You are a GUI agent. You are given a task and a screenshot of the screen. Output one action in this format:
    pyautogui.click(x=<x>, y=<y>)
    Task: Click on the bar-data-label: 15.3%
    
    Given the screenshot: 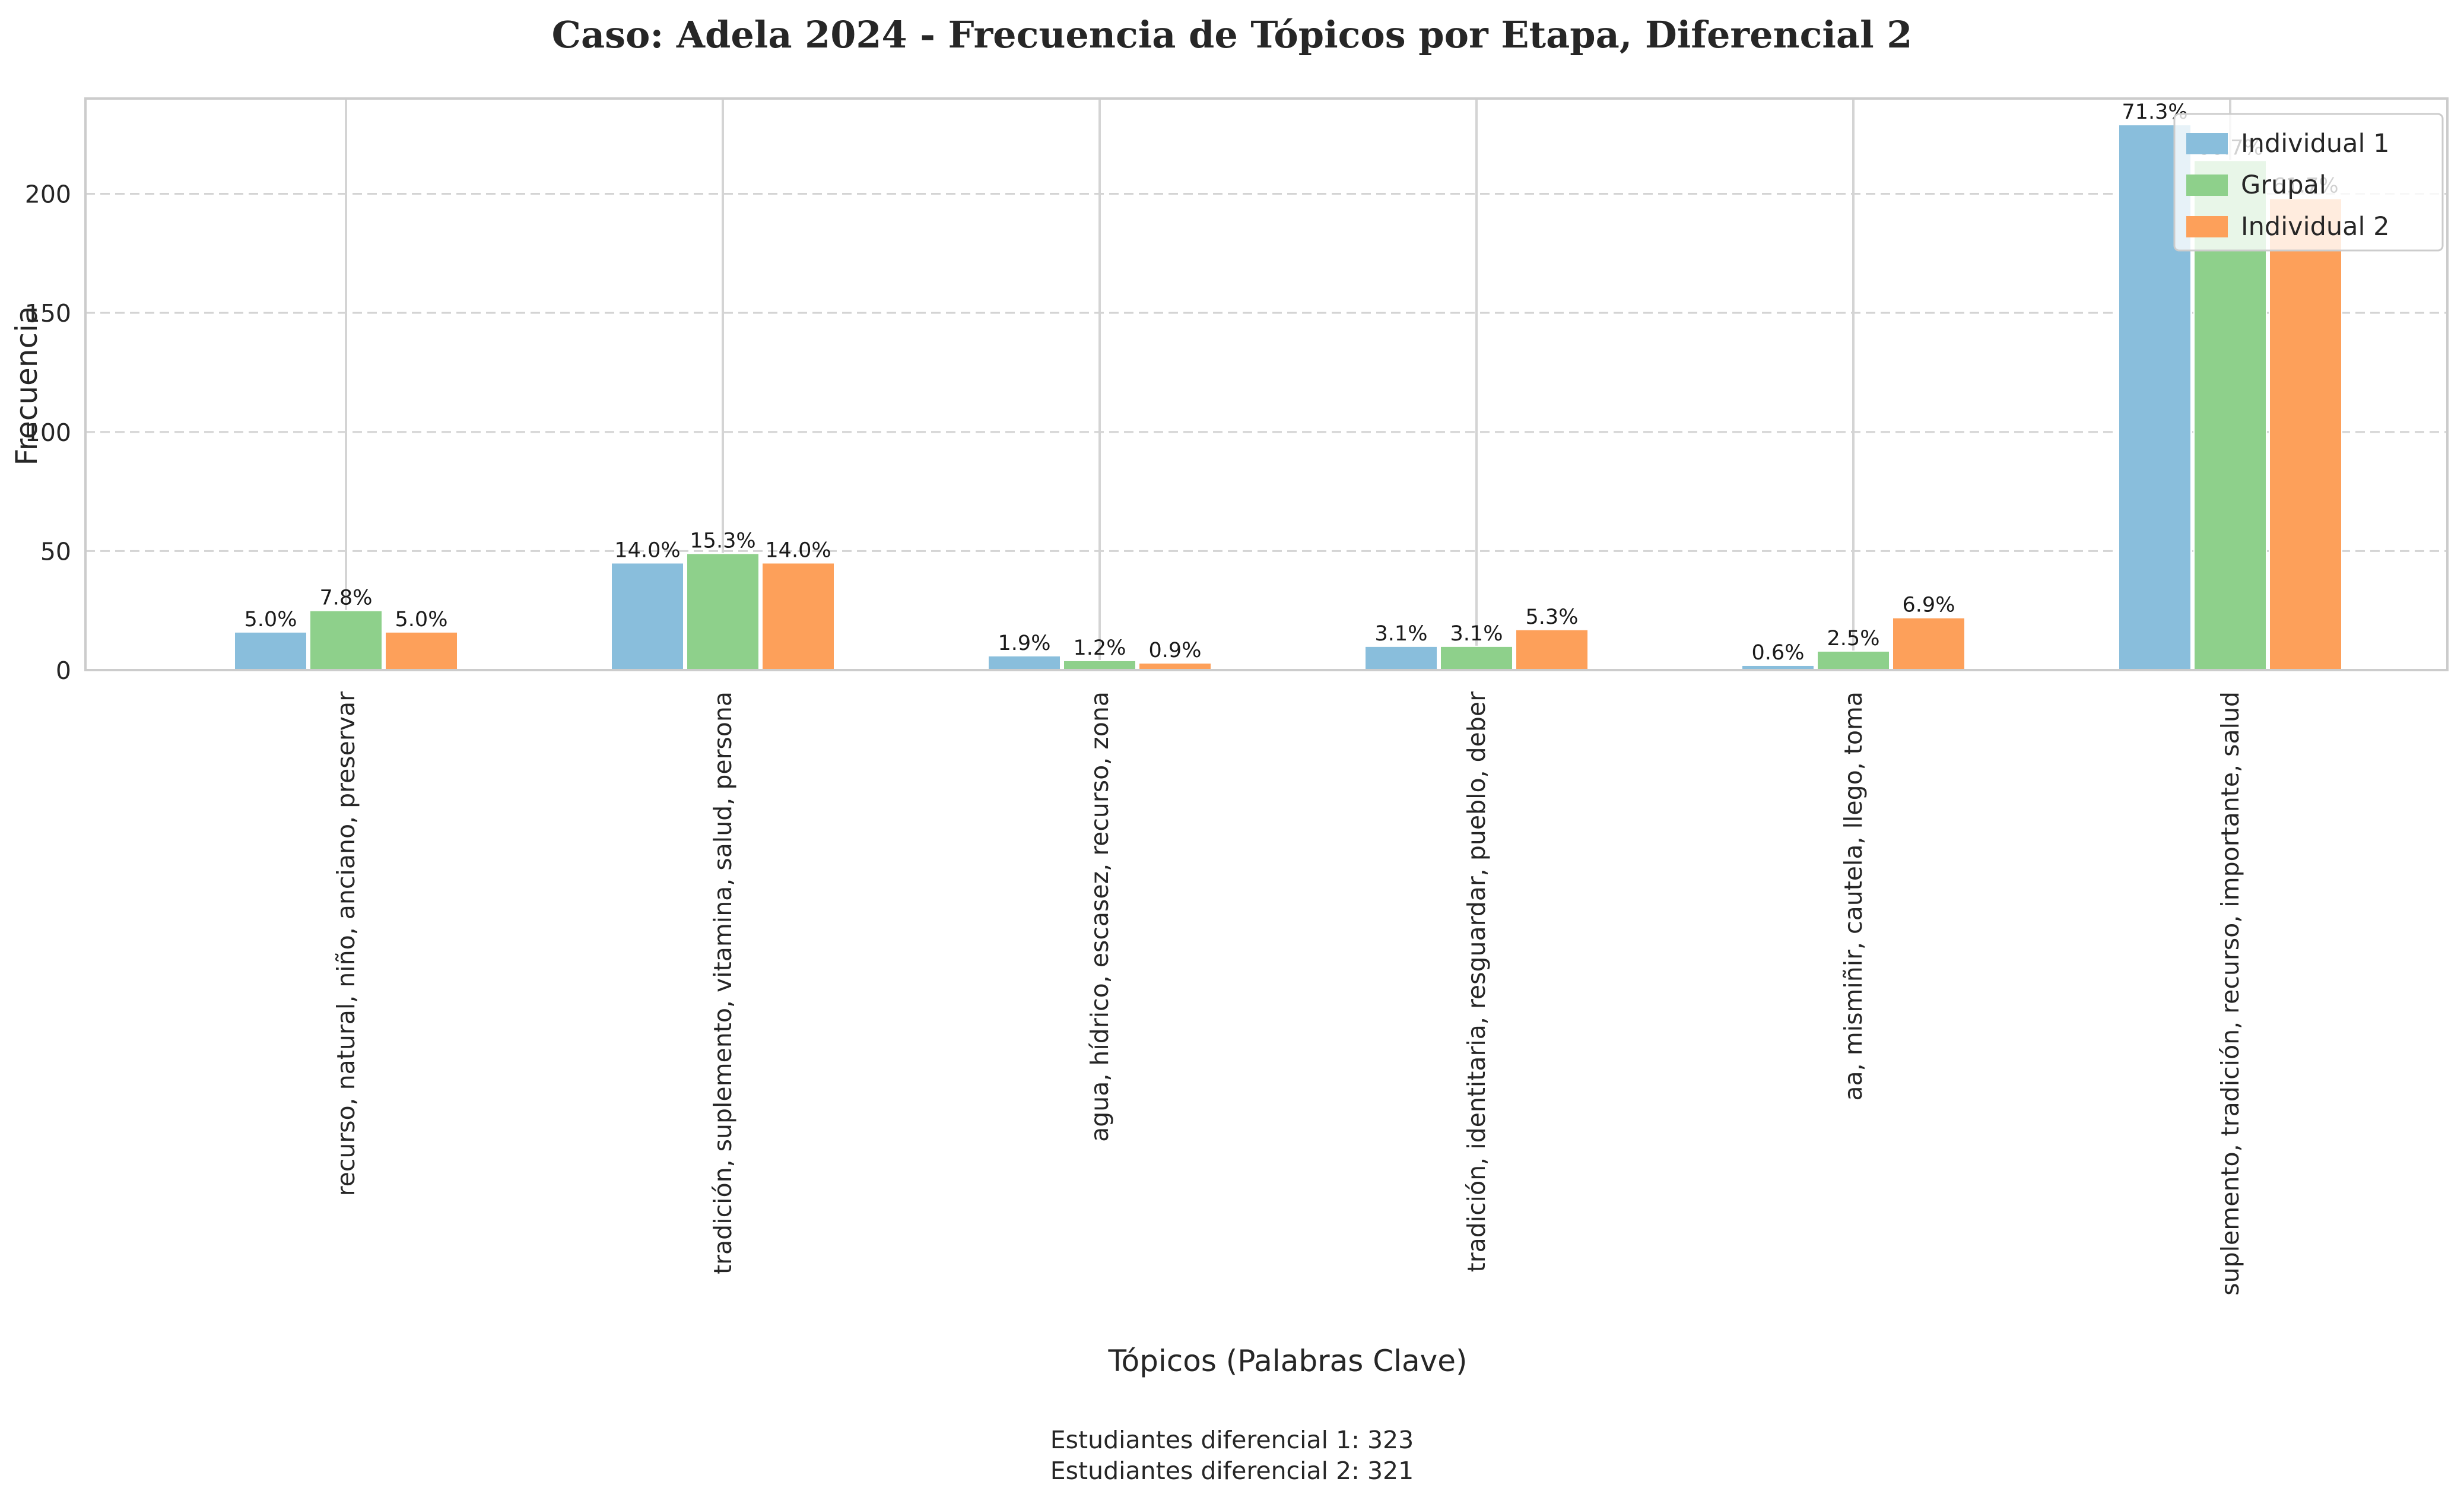 What is the action you would take?
    pyautogui.click(x=722, y=541)
    